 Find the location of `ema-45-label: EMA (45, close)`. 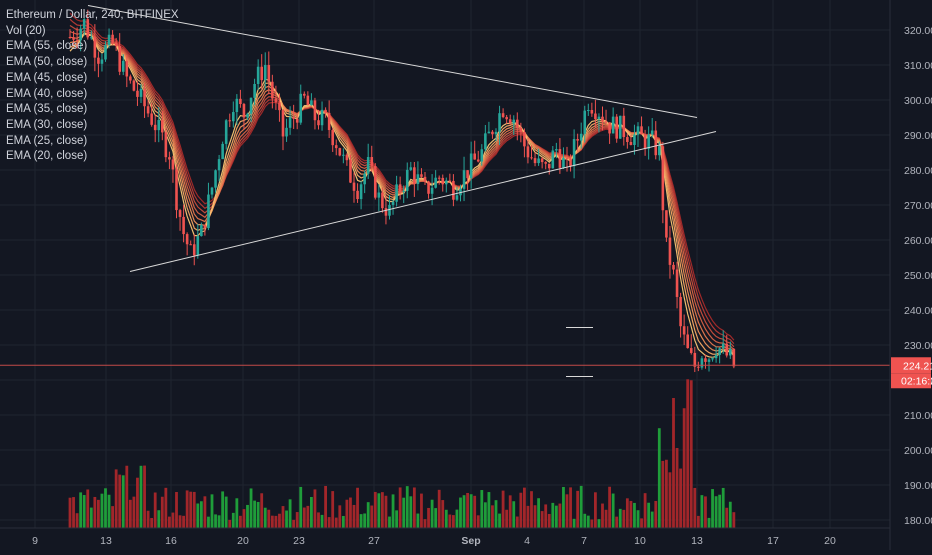

ema-45-label: EMA (45, close) is located at coordinates (47, 77).